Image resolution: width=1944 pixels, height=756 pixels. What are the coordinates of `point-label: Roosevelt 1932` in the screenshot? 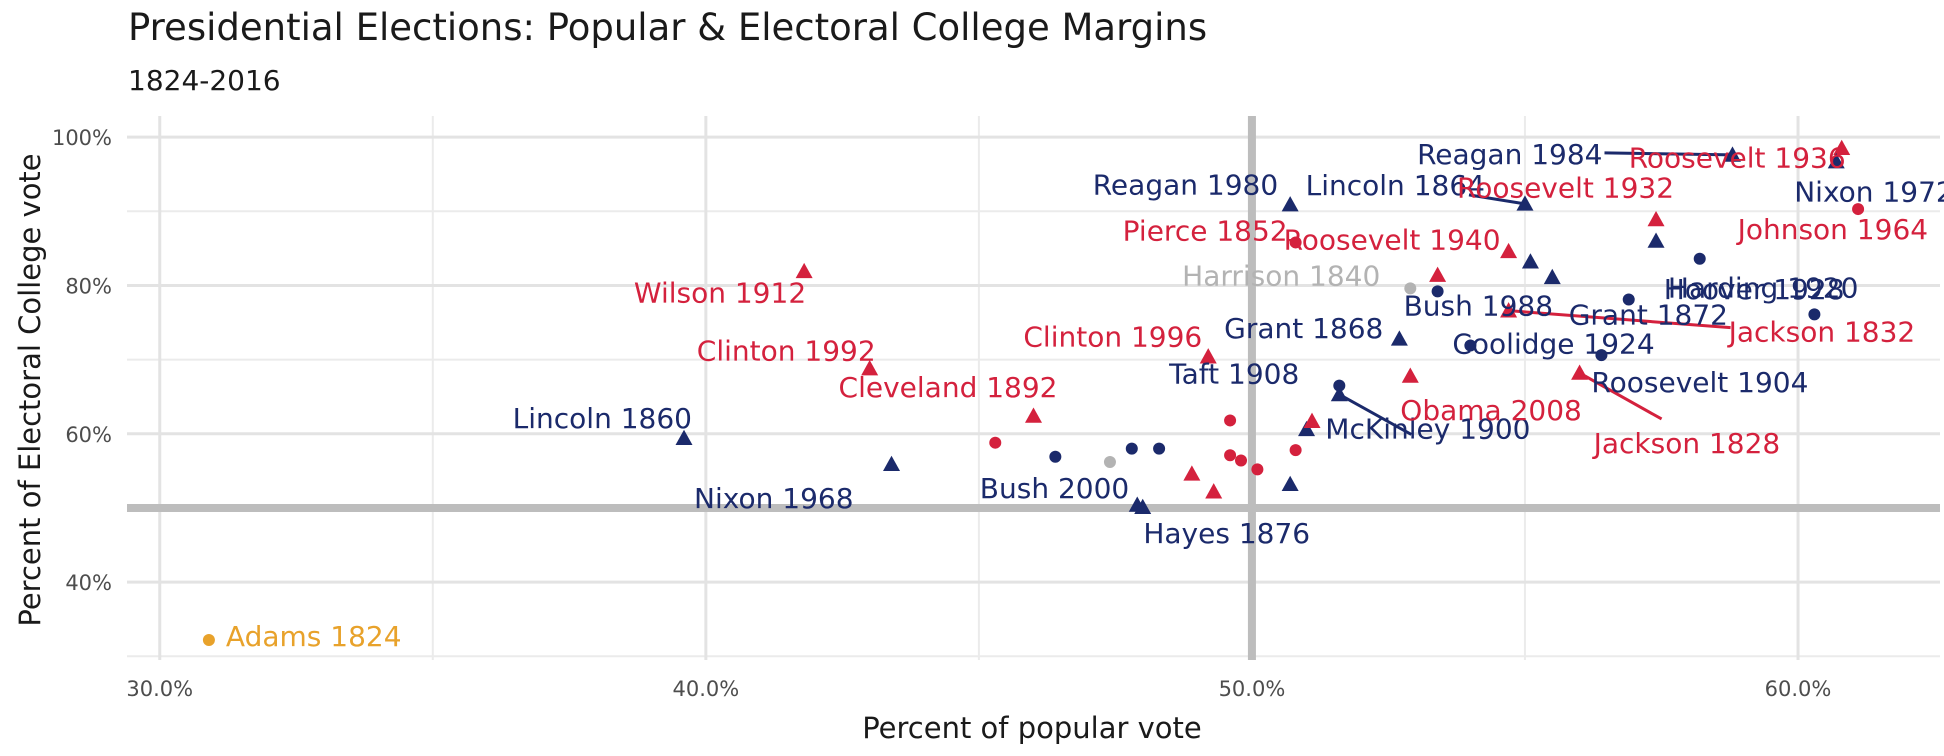 It's located at (1565, 187).